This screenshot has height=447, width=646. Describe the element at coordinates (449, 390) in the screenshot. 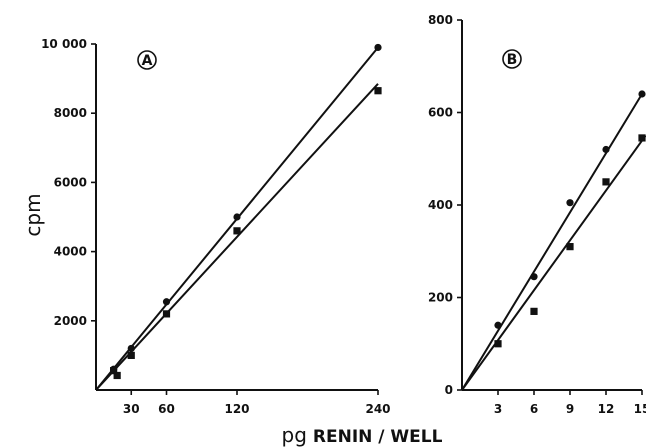

I see `panel-b-y-tick-label: 0` at that location.